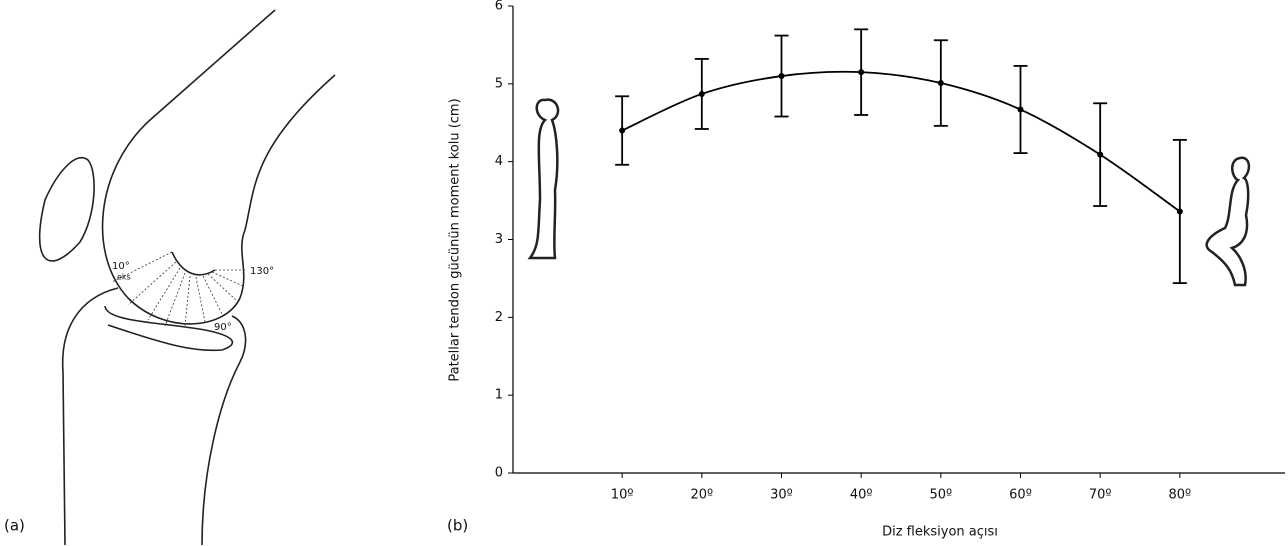 Image resolution: width=1288 pixels, height=546 pixels. I want to click on angle-label: 10°, so click(121, 266).